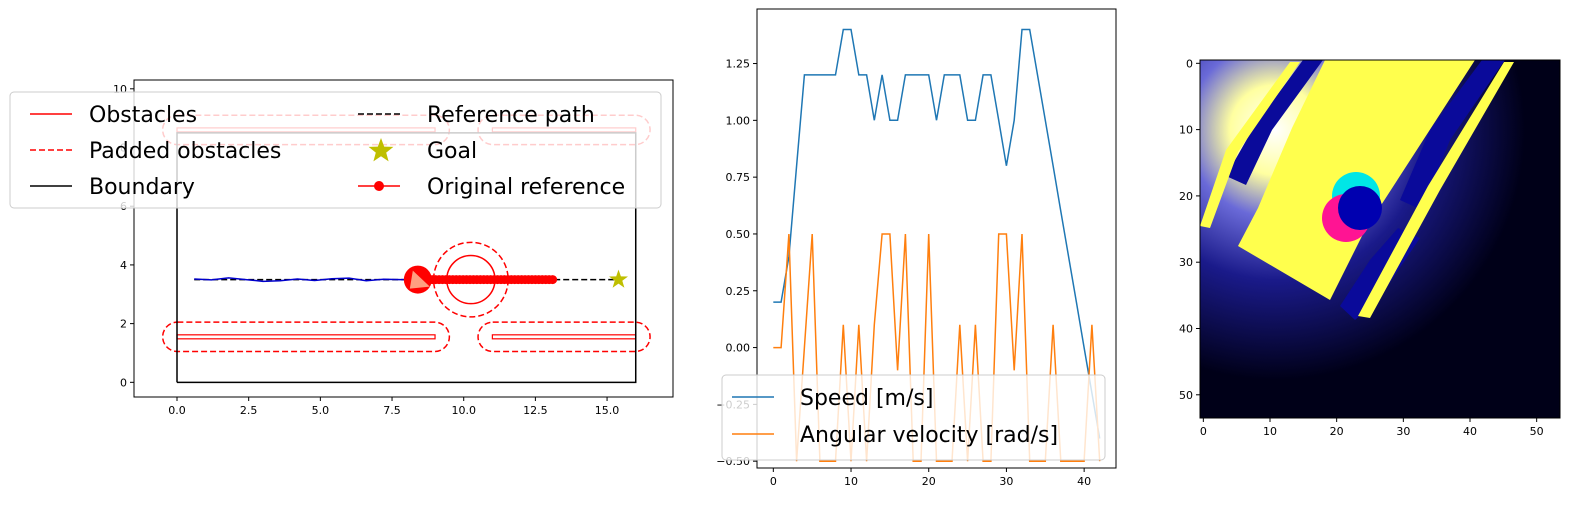 Image resolution: width=1577 pixels, height=505 pixels. What do you see at coordinates (185, 151) in the screenshot?
I see `legend-padded-obstacles-label: Padded obstacles` at bounding box center [185, 151].